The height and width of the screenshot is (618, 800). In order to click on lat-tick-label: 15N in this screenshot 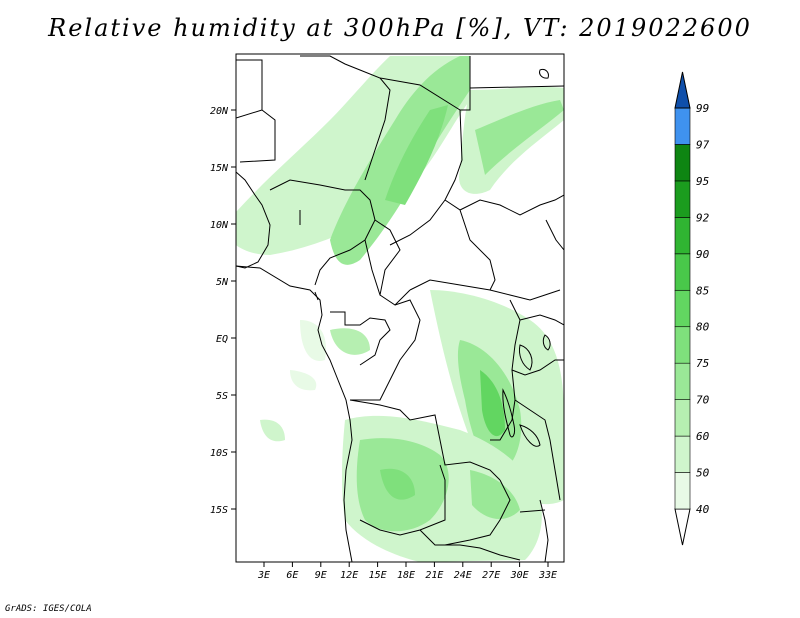, I will do `click(219, 168)`.